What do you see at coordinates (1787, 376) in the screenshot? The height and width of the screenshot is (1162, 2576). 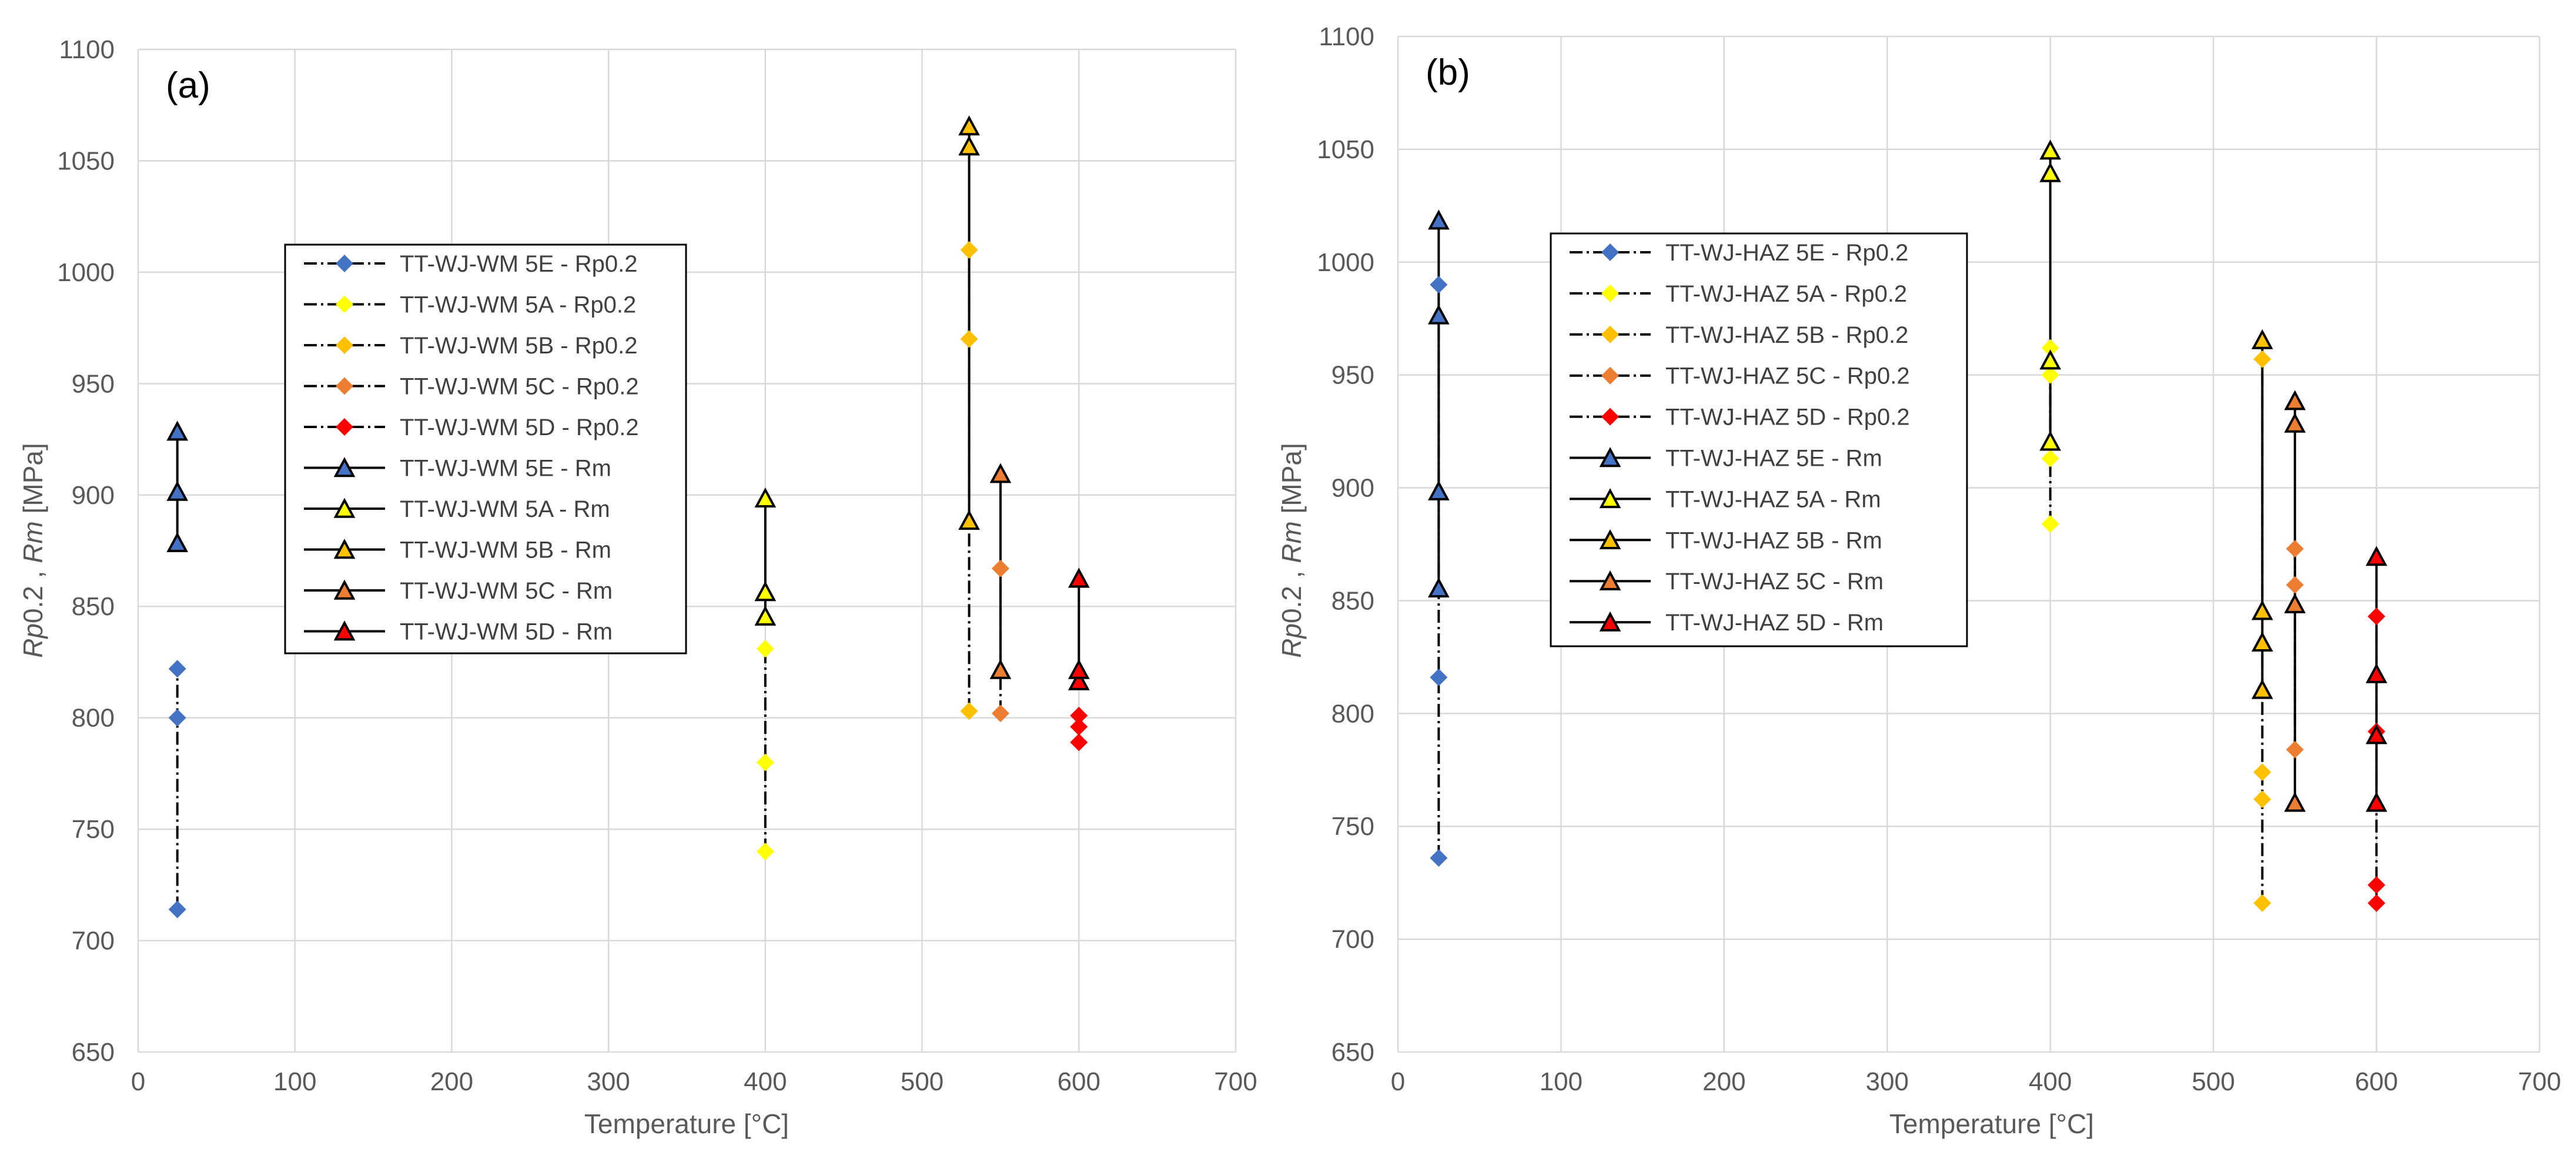 I see `legend-entry-label: TT-WJ-HAZ 5C - Rp0.2` at bounding box center [1787, 376].